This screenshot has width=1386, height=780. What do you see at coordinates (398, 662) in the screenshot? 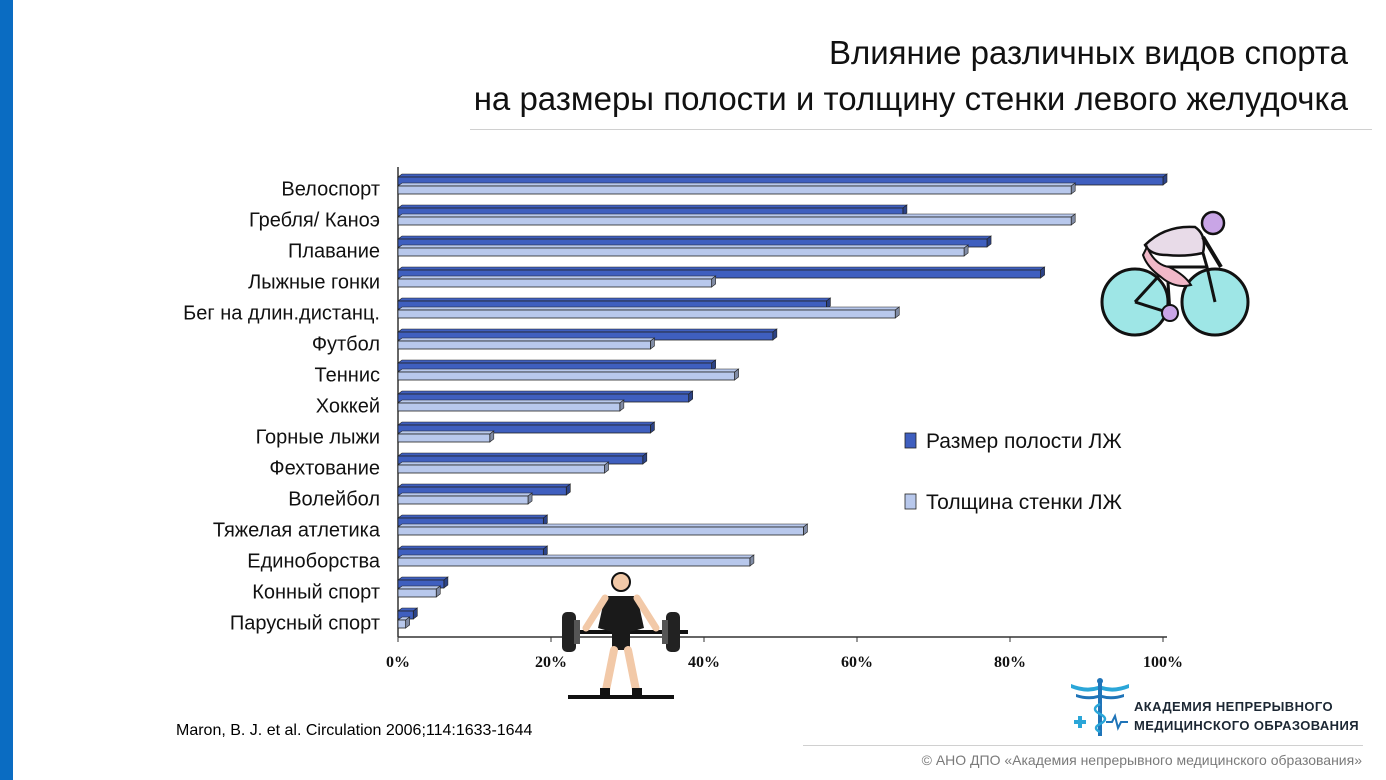
I see `x-tick-label: 0%` at bounding box center [398, 662].